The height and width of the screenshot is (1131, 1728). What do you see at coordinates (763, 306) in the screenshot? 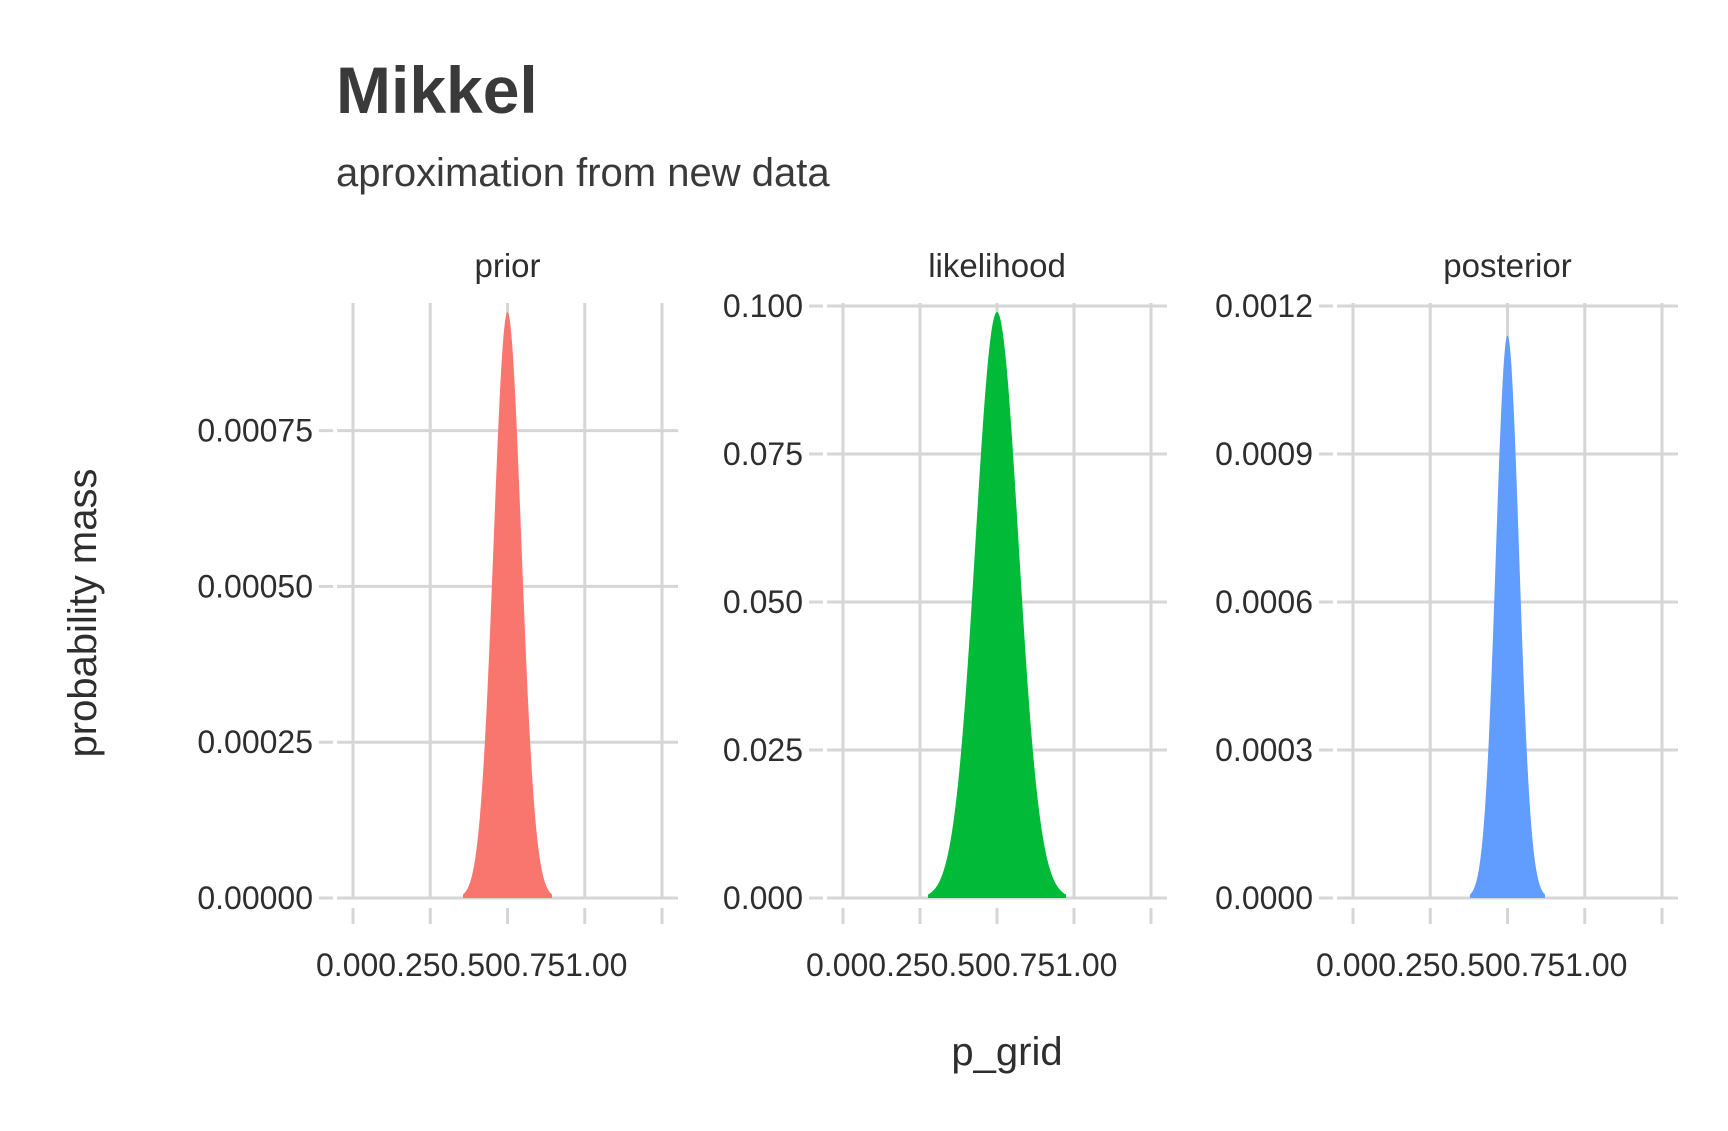
I see `y-tick-label: 0.100` at bounding box center [763, 306].